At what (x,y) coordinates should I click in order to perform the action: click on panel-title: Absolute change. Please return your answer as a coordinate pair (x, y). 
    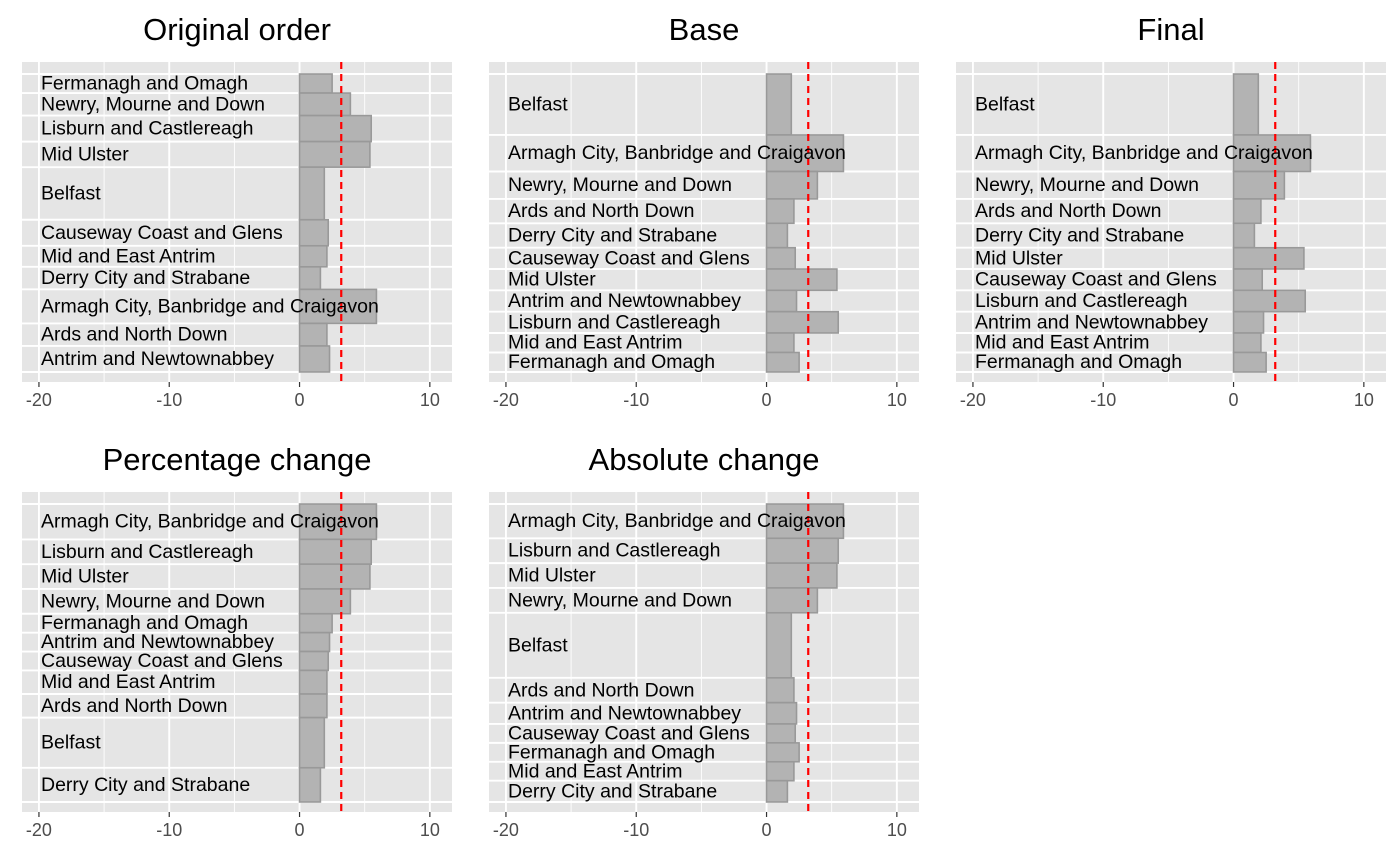
    Looking at the image, I should click on (704, 459).